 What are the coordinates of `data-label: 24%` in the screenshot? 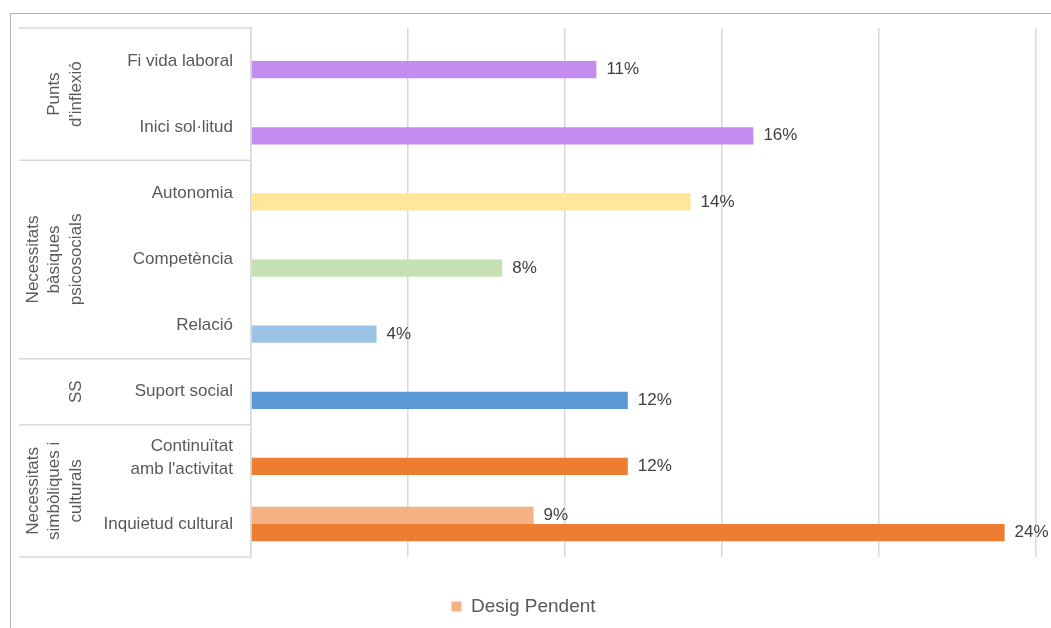 It's located at (1031, 532).